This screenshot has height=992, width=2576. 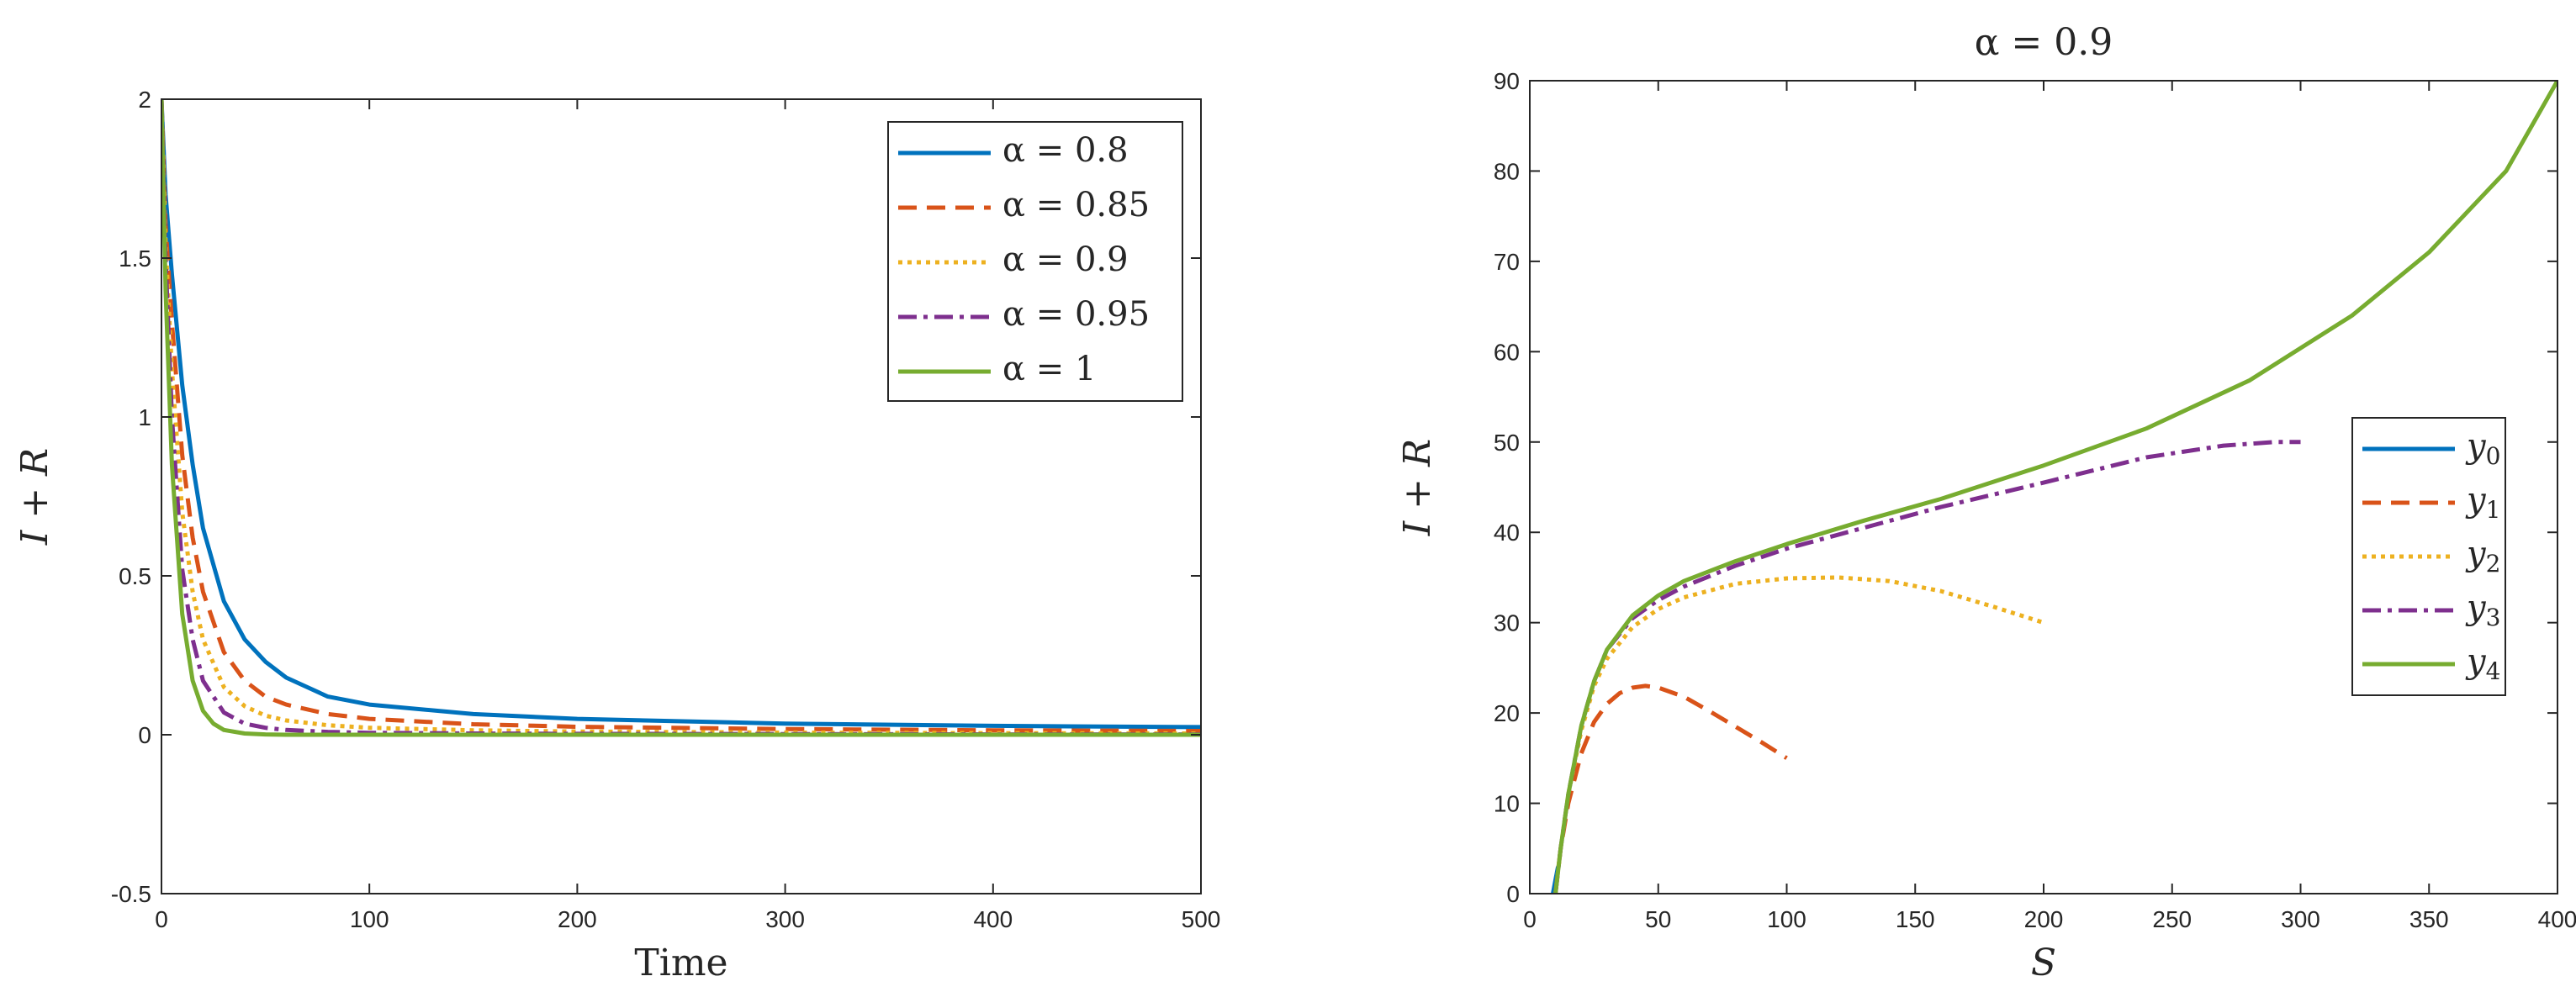 I want to click on legend-label: y2, so click(x=2482, y=556).